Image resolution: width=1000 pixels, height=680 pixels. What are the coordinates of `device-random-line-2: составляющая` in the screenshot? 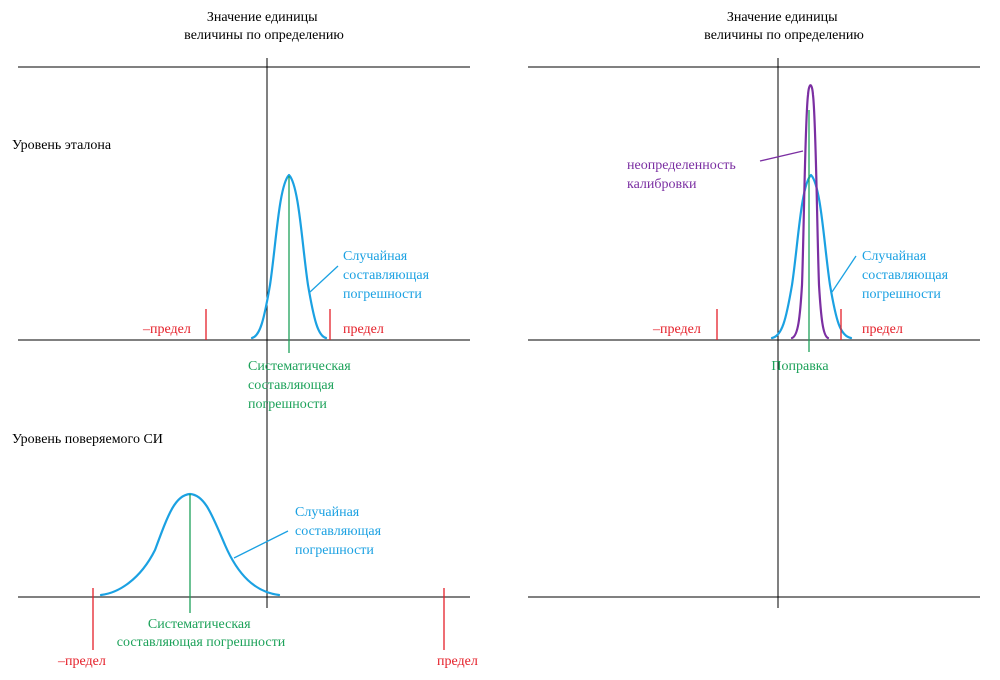 It's located at (338, 531).